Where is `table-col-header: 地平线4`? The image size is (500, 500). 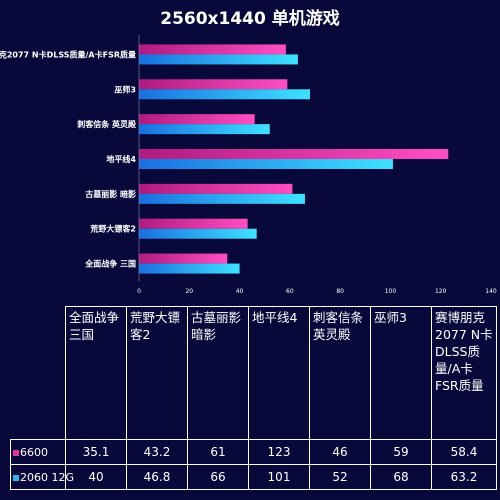 table-col-header: 地平线4 is located at coordinates (279, 373).